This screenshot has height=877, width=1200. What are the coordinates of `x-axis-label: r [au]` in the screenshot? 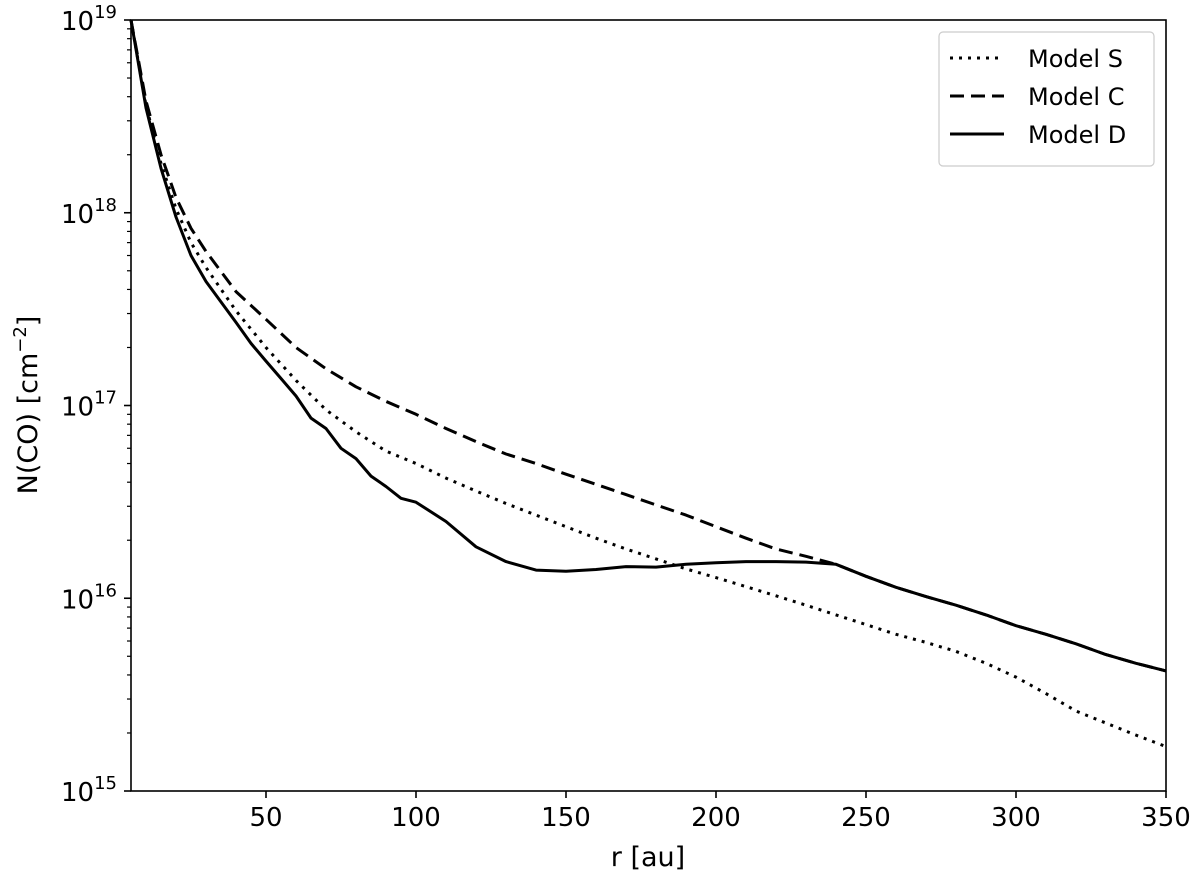 It's located at (648, 857).